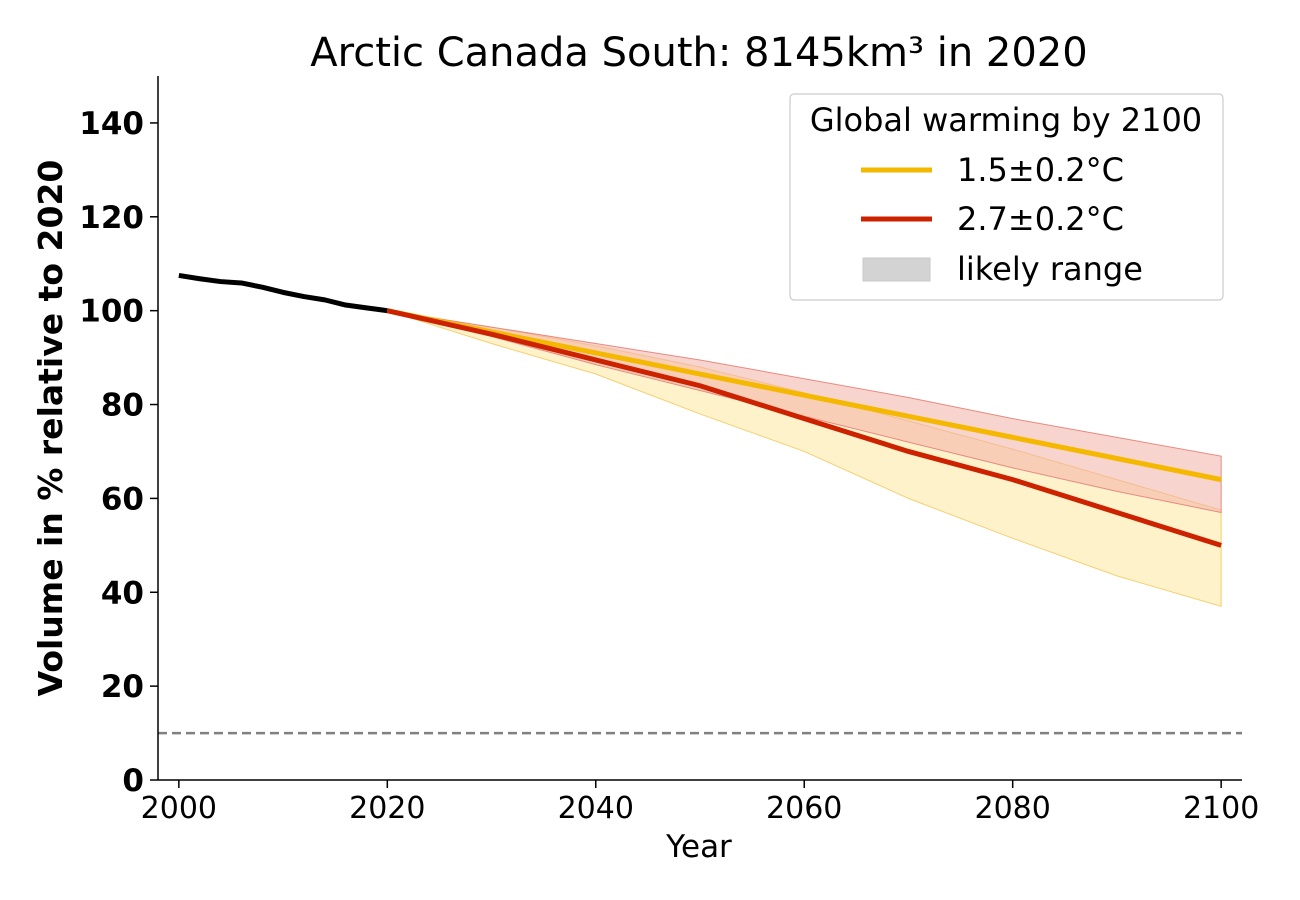  Describe the element at coordinates (698, 847) in the screenshot. I see `x-axis-label: Year` at that location.